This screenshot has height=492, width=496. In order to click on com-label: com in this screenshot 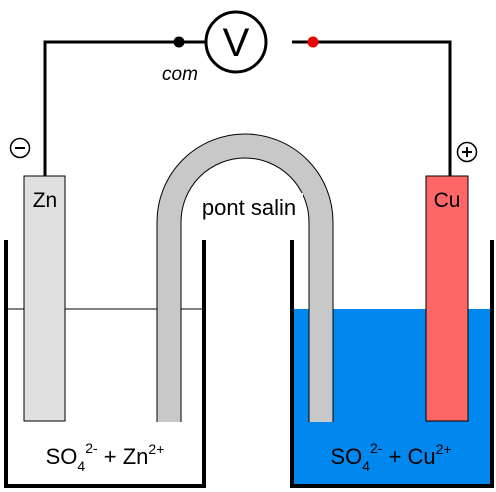, I will do `click(180, 74)`.